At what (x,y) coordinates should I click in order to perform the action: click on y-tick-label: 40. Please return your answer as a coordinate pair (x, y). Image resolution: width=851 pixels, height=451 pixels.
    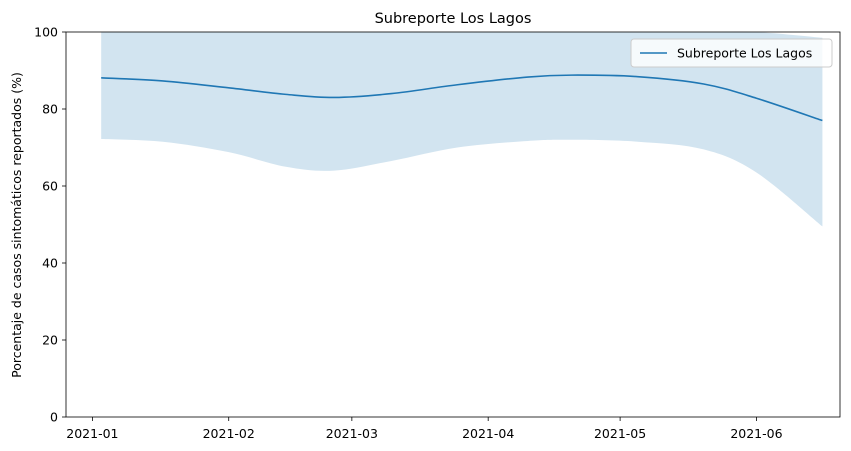
    Looking at the image, I should click on (50, 263).